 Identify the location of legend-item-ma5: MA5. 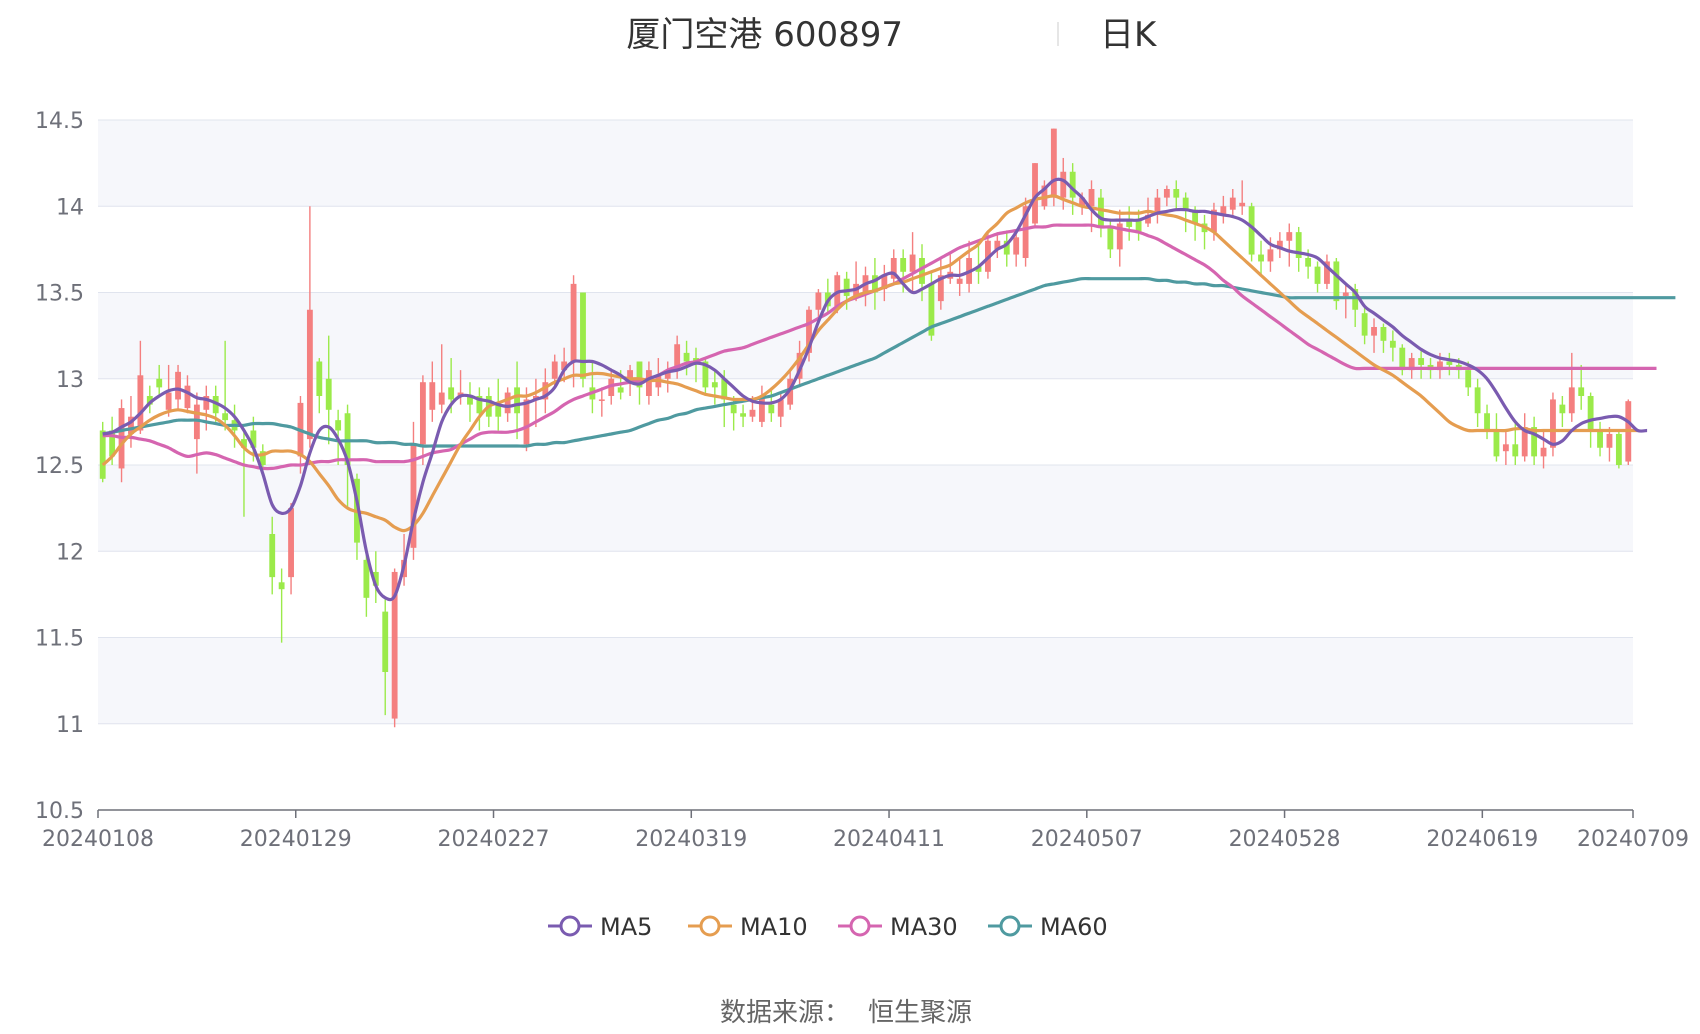
(626, 927).